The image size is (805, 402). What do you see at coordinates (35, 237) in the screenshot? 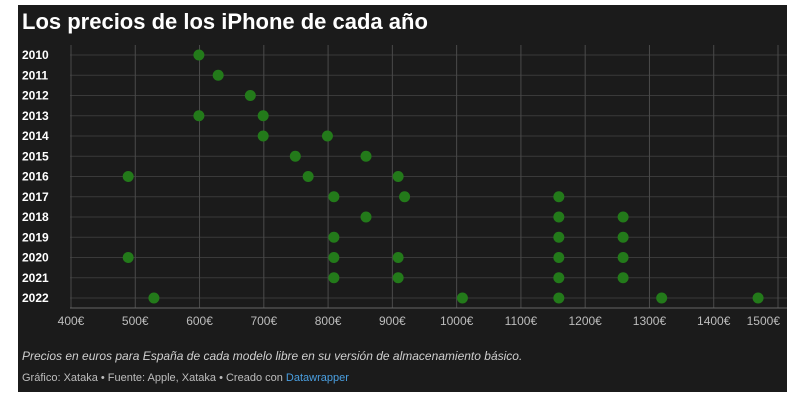
I see `y-tick-label: 2019` at bounding box center [35, 237].